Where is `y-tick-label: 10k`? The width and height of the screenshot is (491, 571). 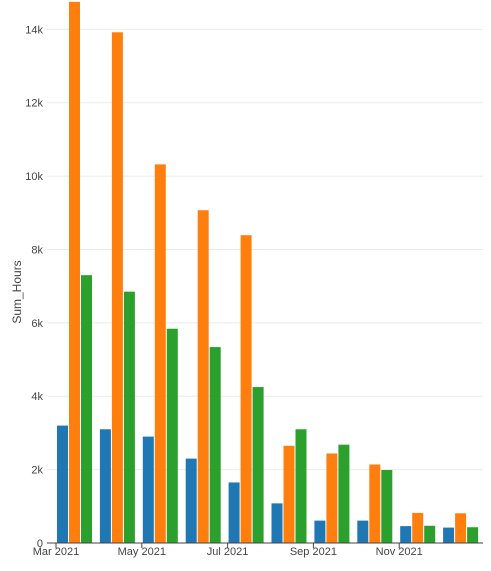 y-tick-label: 10k is located at coordinates (34, 177).